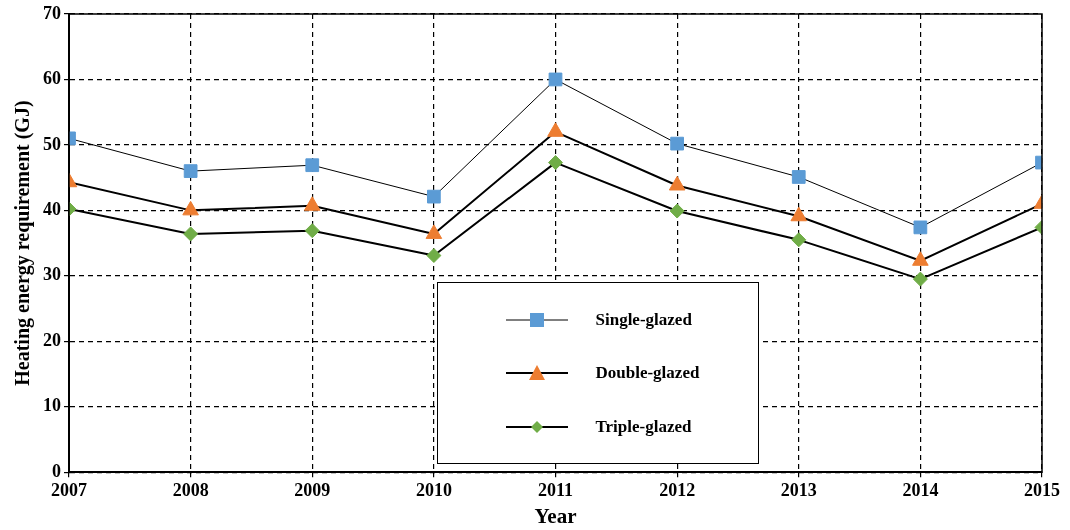  What do you see at coordinates (1042, 489) in the screenshot?
I see `x-tick-label: 2015` at bounding box center [1042, 489].